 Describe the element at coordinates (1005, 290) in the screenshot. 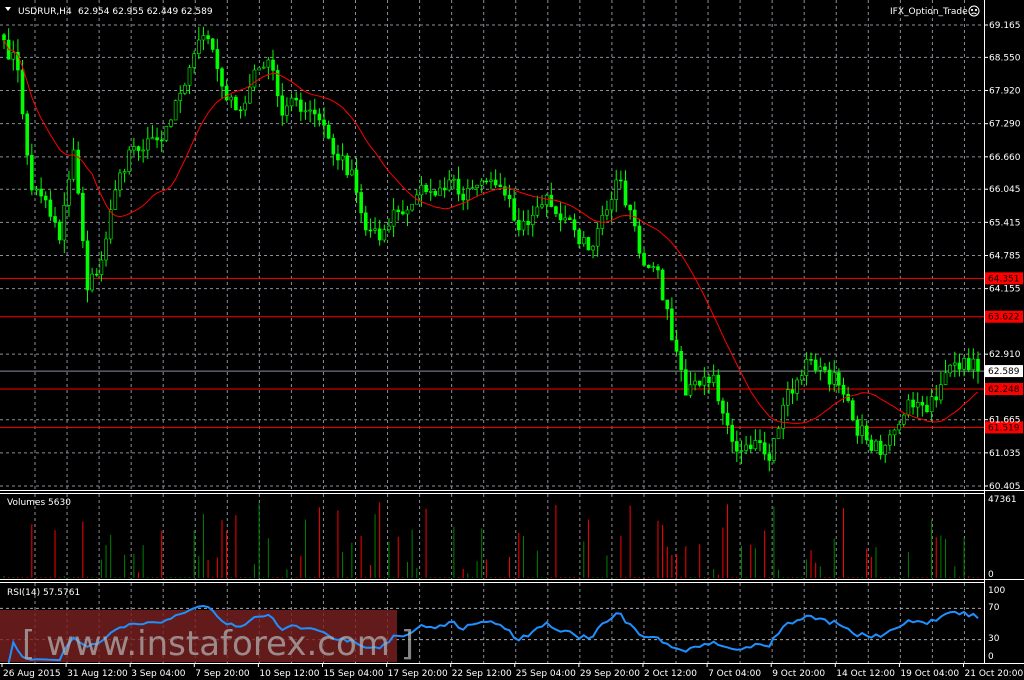

I see `price-tick-label: 64.155` at that location.